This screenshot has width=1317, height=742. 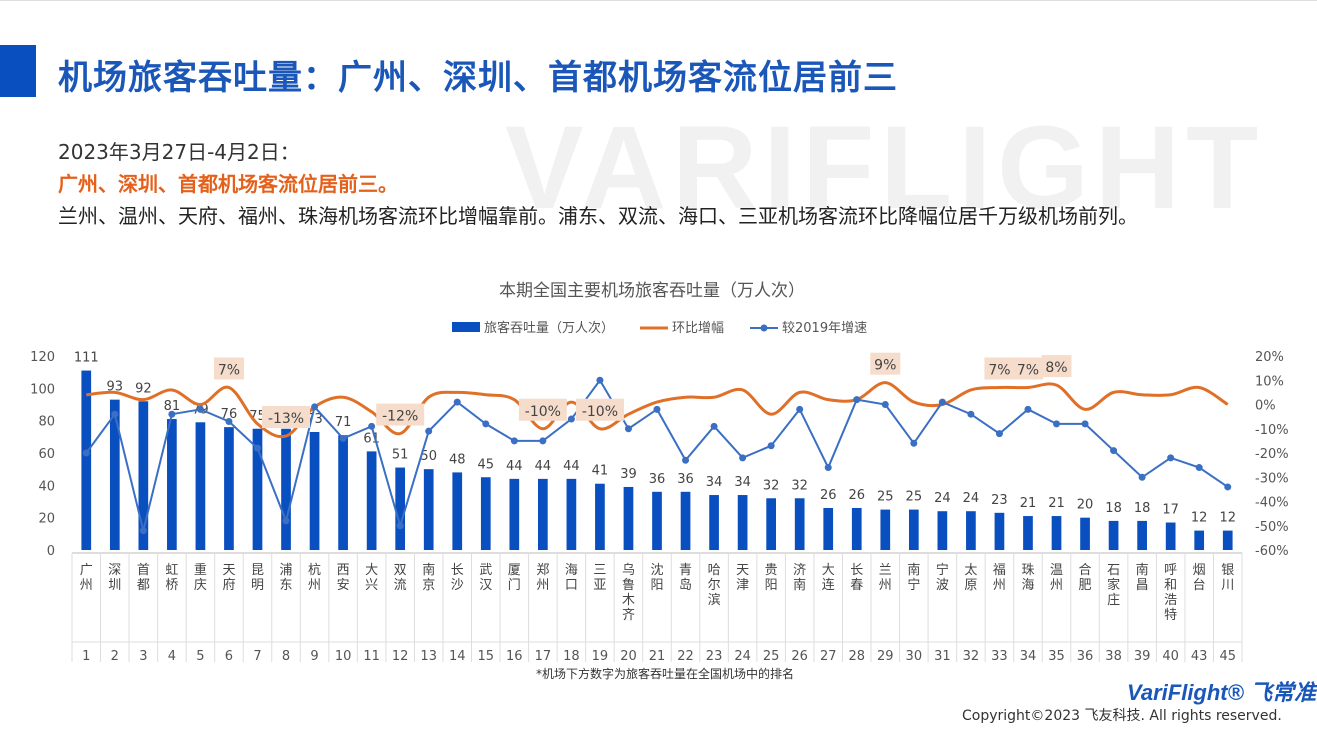 What do you see at coordinates (856, 578) in the screenshot?
I see `category-label: 长春` at bounding box center [856, 578].